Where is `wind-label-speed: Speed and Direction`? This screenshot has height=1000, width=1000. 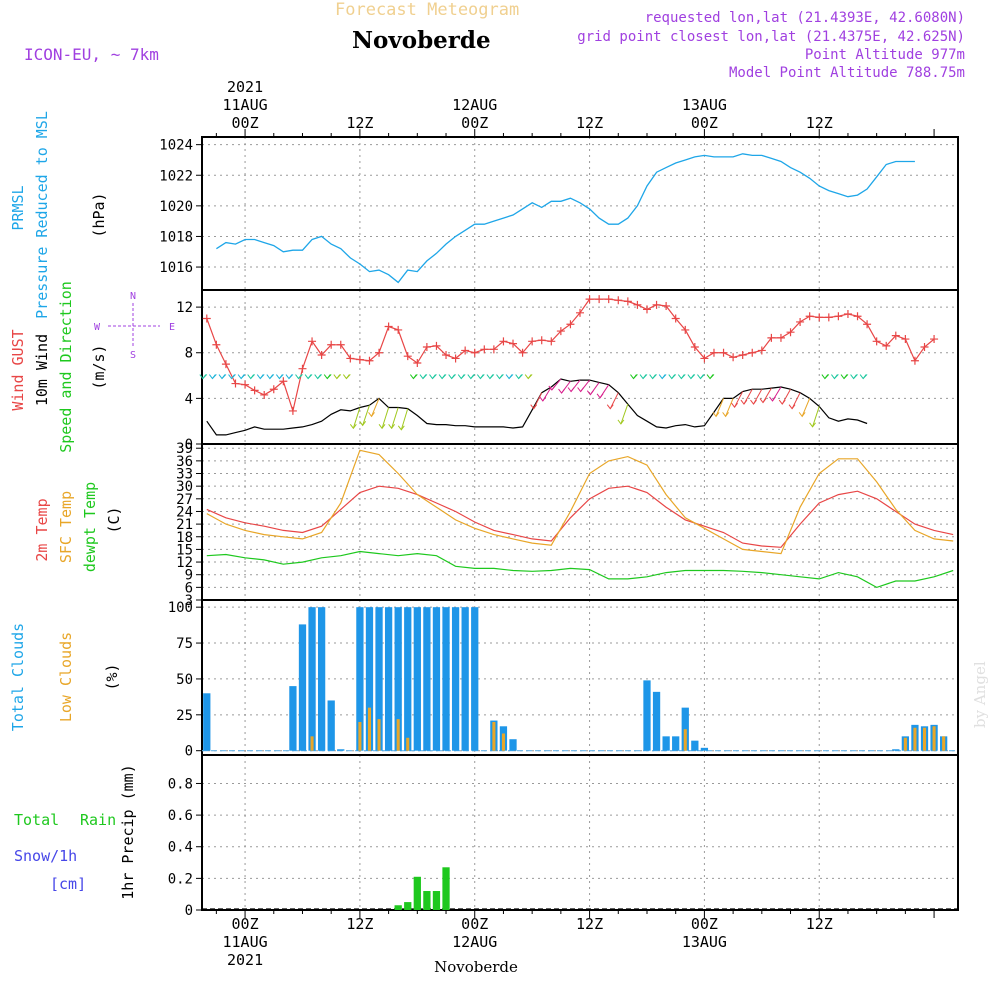
wind-label-speed: Speed and Direction is located at coordinates (66, 367).